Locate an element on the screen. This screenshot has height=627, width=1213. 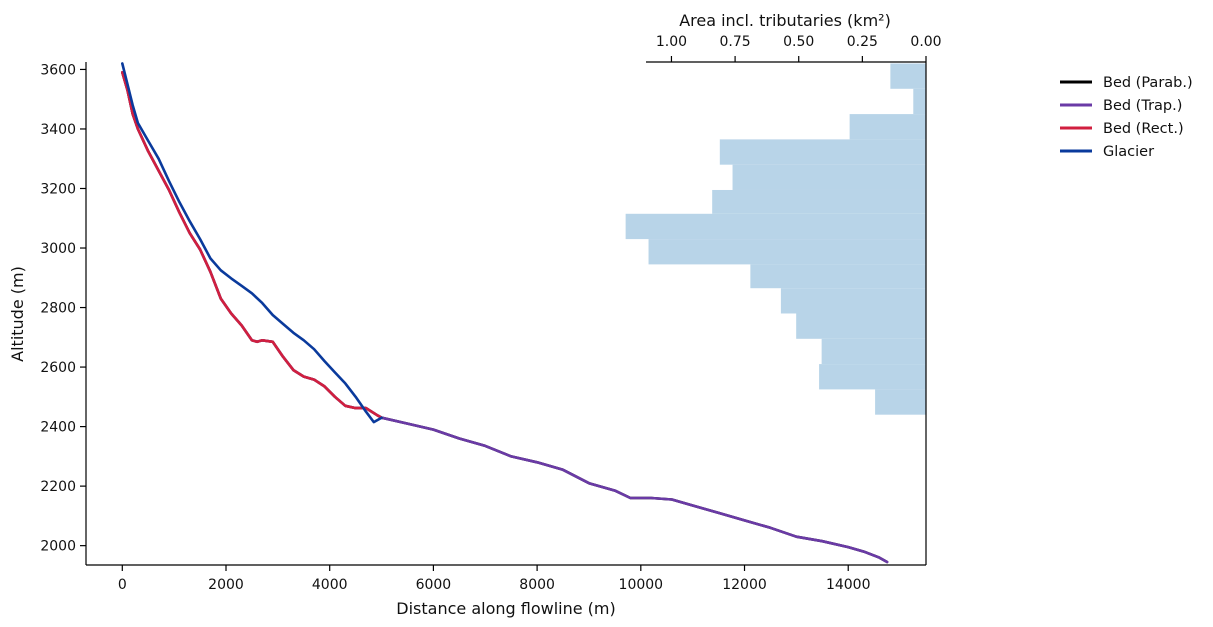
x-tick-label-0: 0 is located at coordinates (122, 585).